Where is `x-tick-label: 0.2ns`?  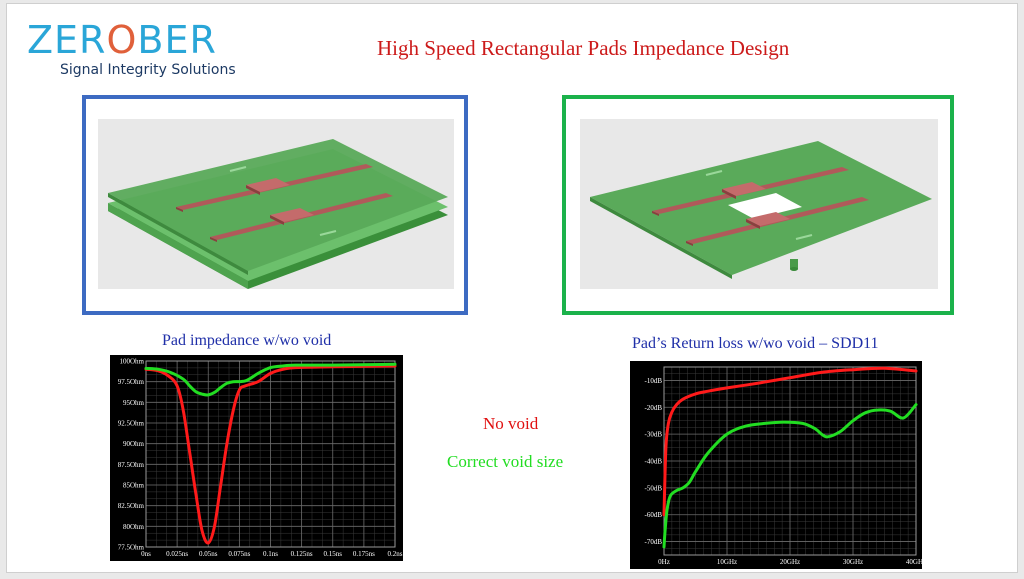
x-tick-label: 0.2ns is located at coordinates (395, 554).